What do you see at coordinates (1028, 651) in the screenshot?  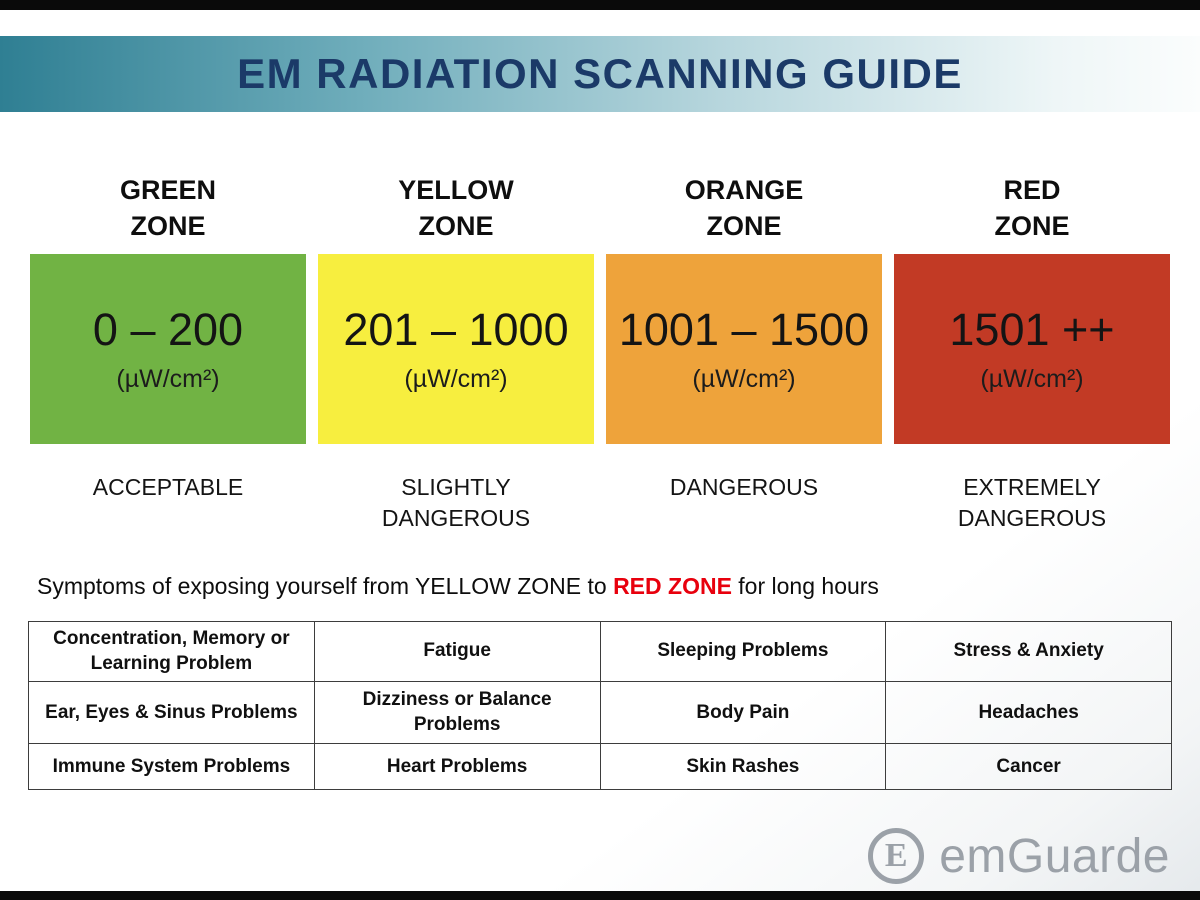 I see `symptom-cell: Stress & Anxiety` at bounding box center [1028, 651].